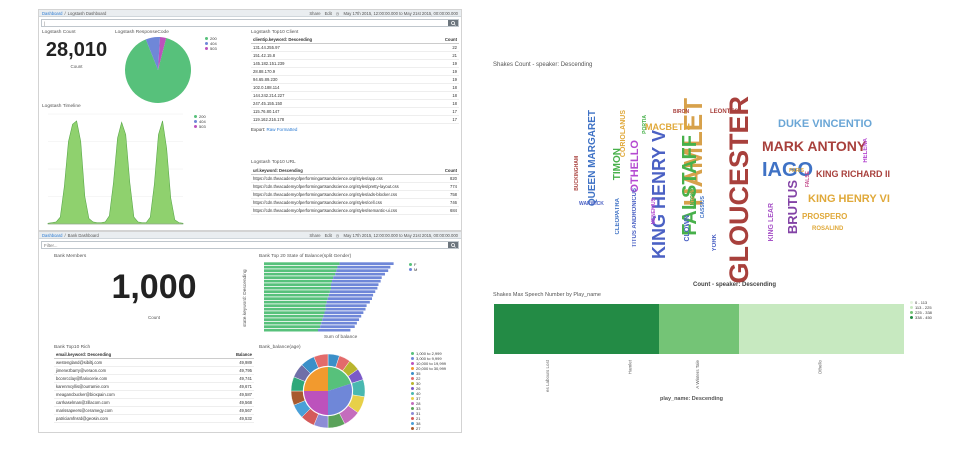 The height and width of the screenshot is (456, 960). I want to click on rich-row: bconrcclay@flarixcerie.com 49,741, so click(154, 378).